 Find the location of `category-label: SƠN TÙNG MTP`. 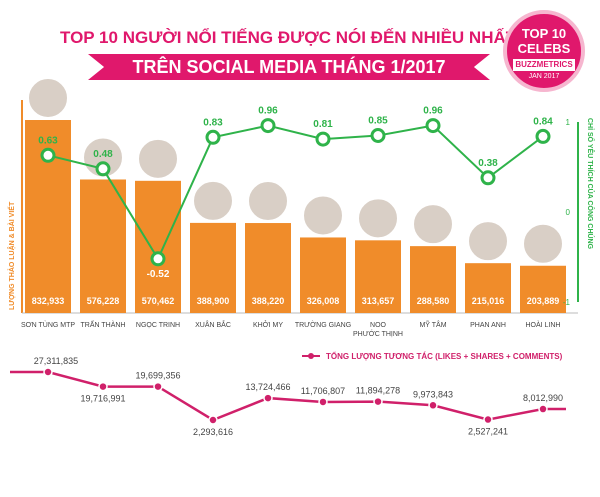

category-label: SƠN TÙNG MTP is located at coordinates (48, 324).